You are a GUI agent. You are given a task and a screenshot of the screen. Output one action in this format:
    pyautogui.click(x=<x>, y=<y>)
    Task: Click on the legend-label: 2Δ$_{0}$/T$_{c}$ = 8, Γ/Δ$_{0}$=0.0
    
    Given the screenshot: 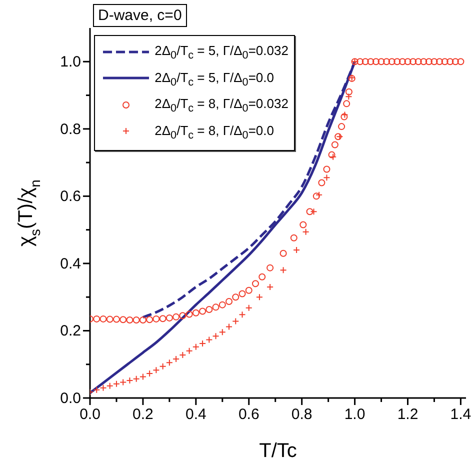 What is the action you would take?
    pyautogui.click(x=214, y=132)
    